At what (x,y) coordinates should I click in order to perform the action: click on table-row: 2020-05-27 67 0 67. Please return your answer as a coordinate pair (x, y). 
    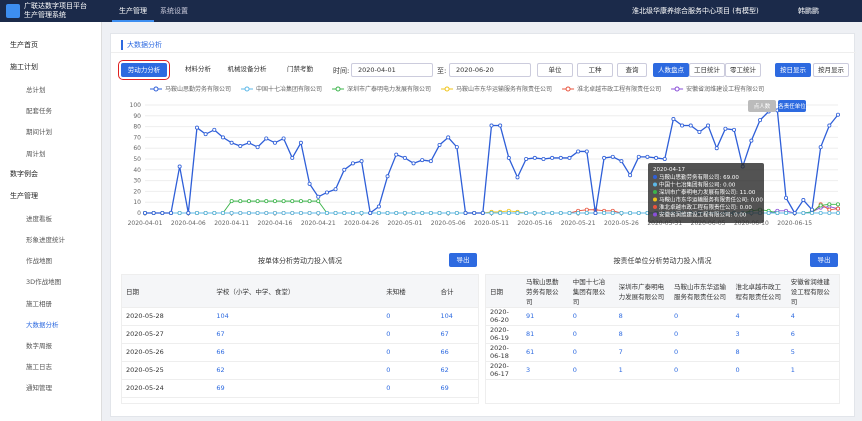
    Looking at the image, I should click on (300, 334).